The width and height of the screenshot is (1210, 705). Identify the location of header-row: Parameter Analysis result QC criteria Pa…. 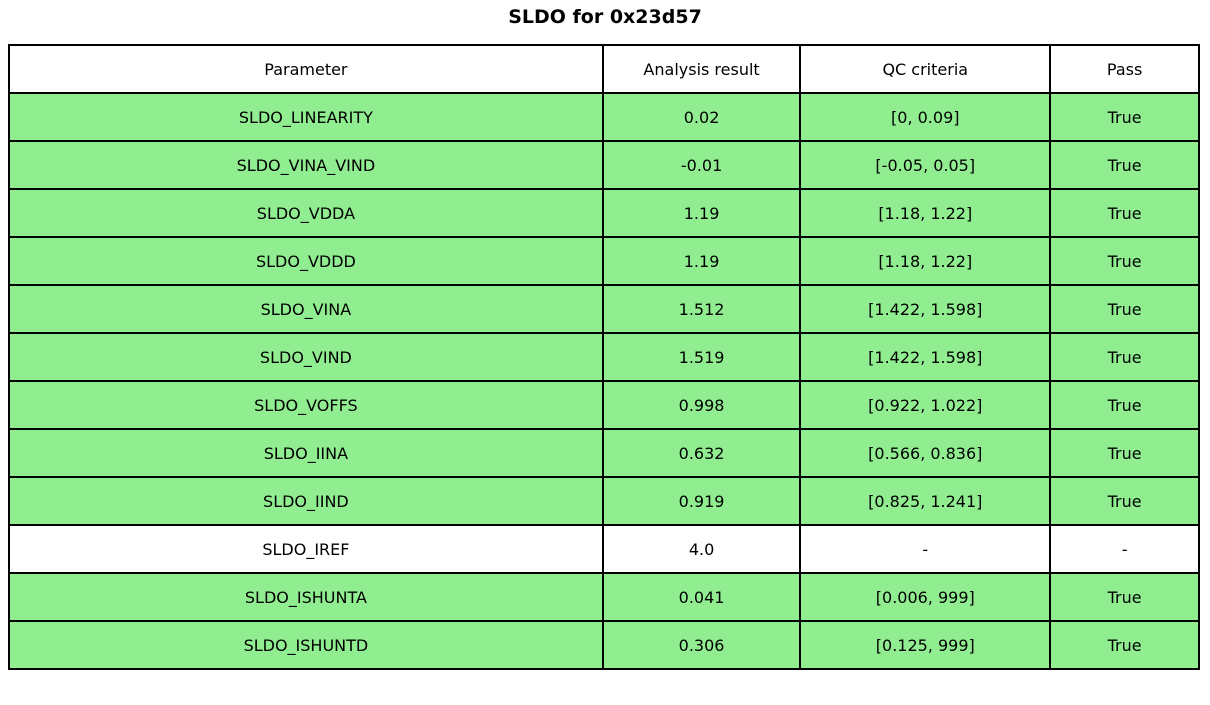
(604, 69).